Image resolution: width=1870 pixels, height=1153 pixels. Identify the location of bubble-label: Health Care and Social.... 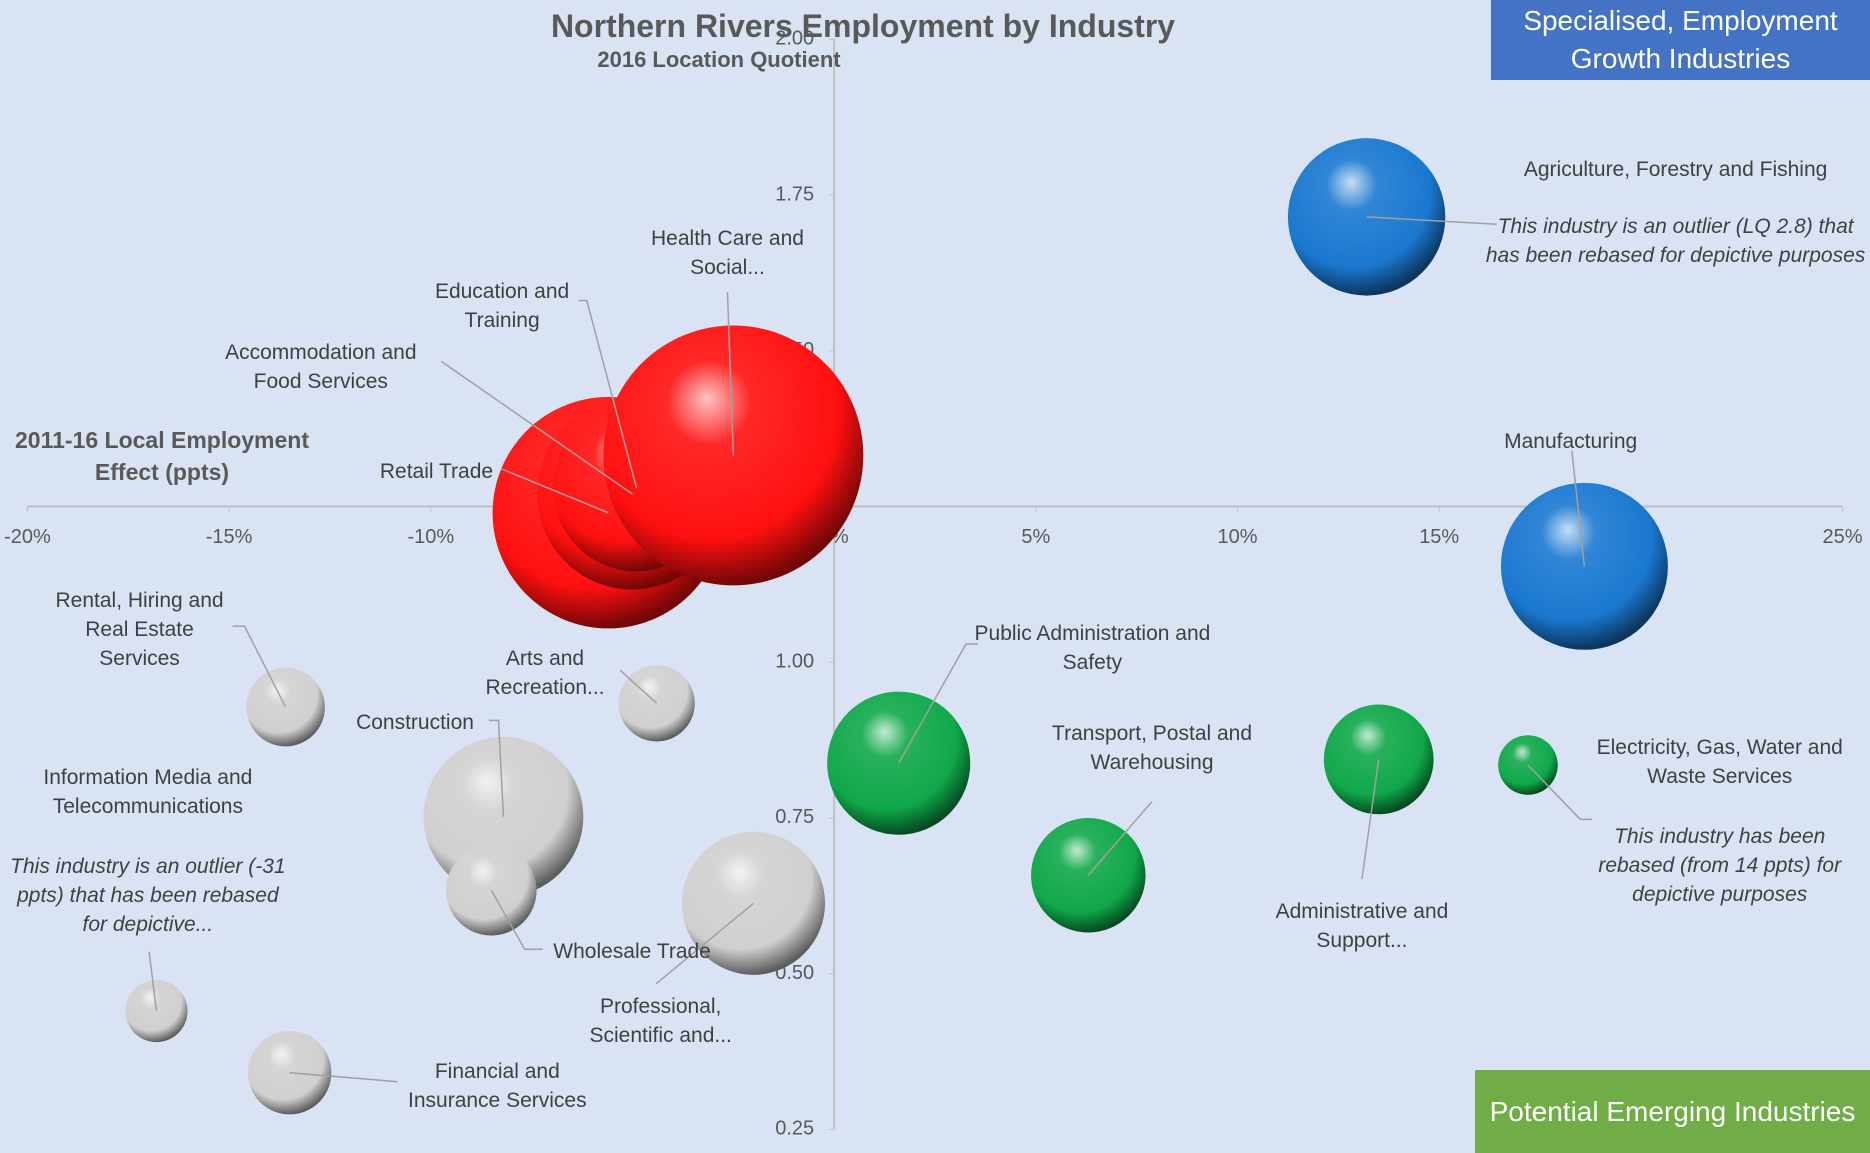
(727, 253).